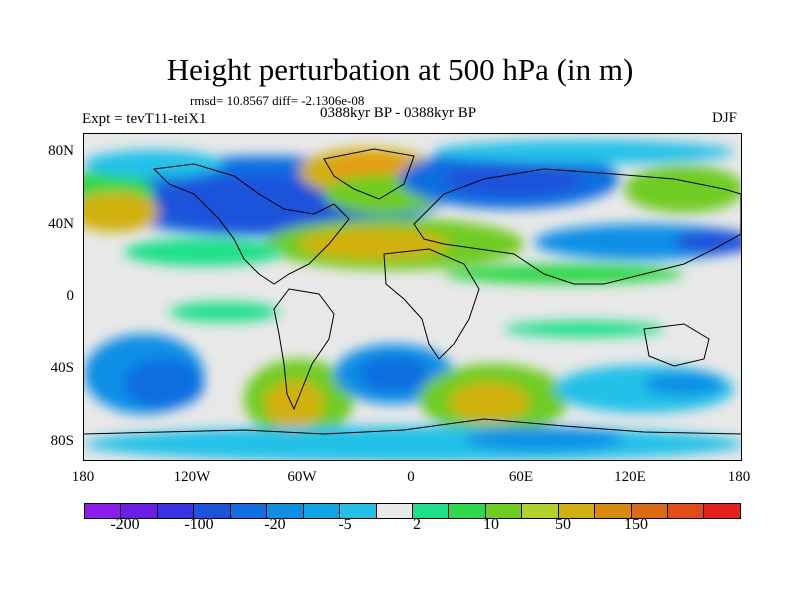 This screenshot has width=800, height=600. I want to click on coastline-africa, so click(431, 304).